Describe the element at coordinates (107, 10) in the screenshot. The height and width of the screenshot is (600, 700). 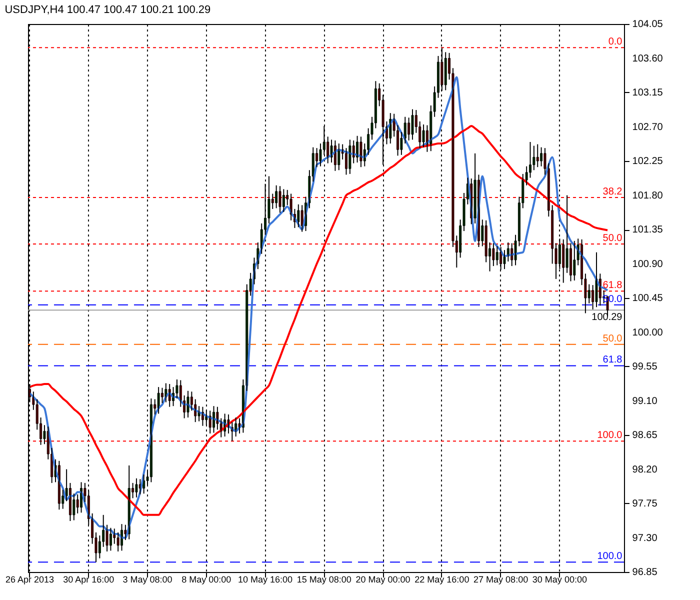
I see `chart-title: USDJPY,H4 100.47 100.47 100.21 100.29` at that location.